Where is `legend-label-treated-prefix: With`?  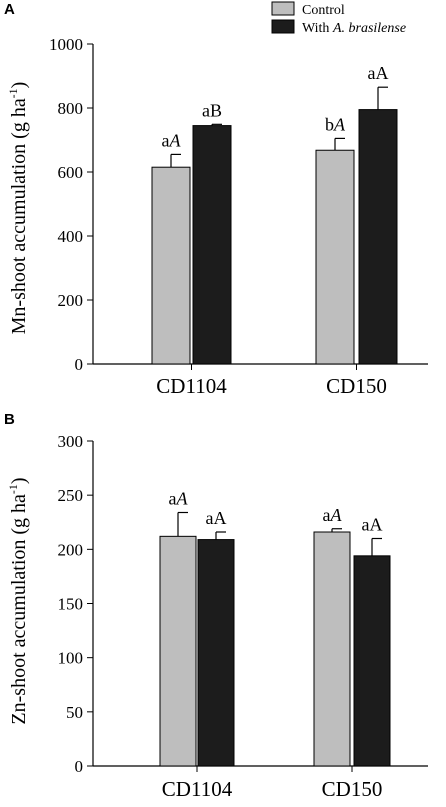 legend-label-treated-prefix: With is located at coordinates (317, 28).